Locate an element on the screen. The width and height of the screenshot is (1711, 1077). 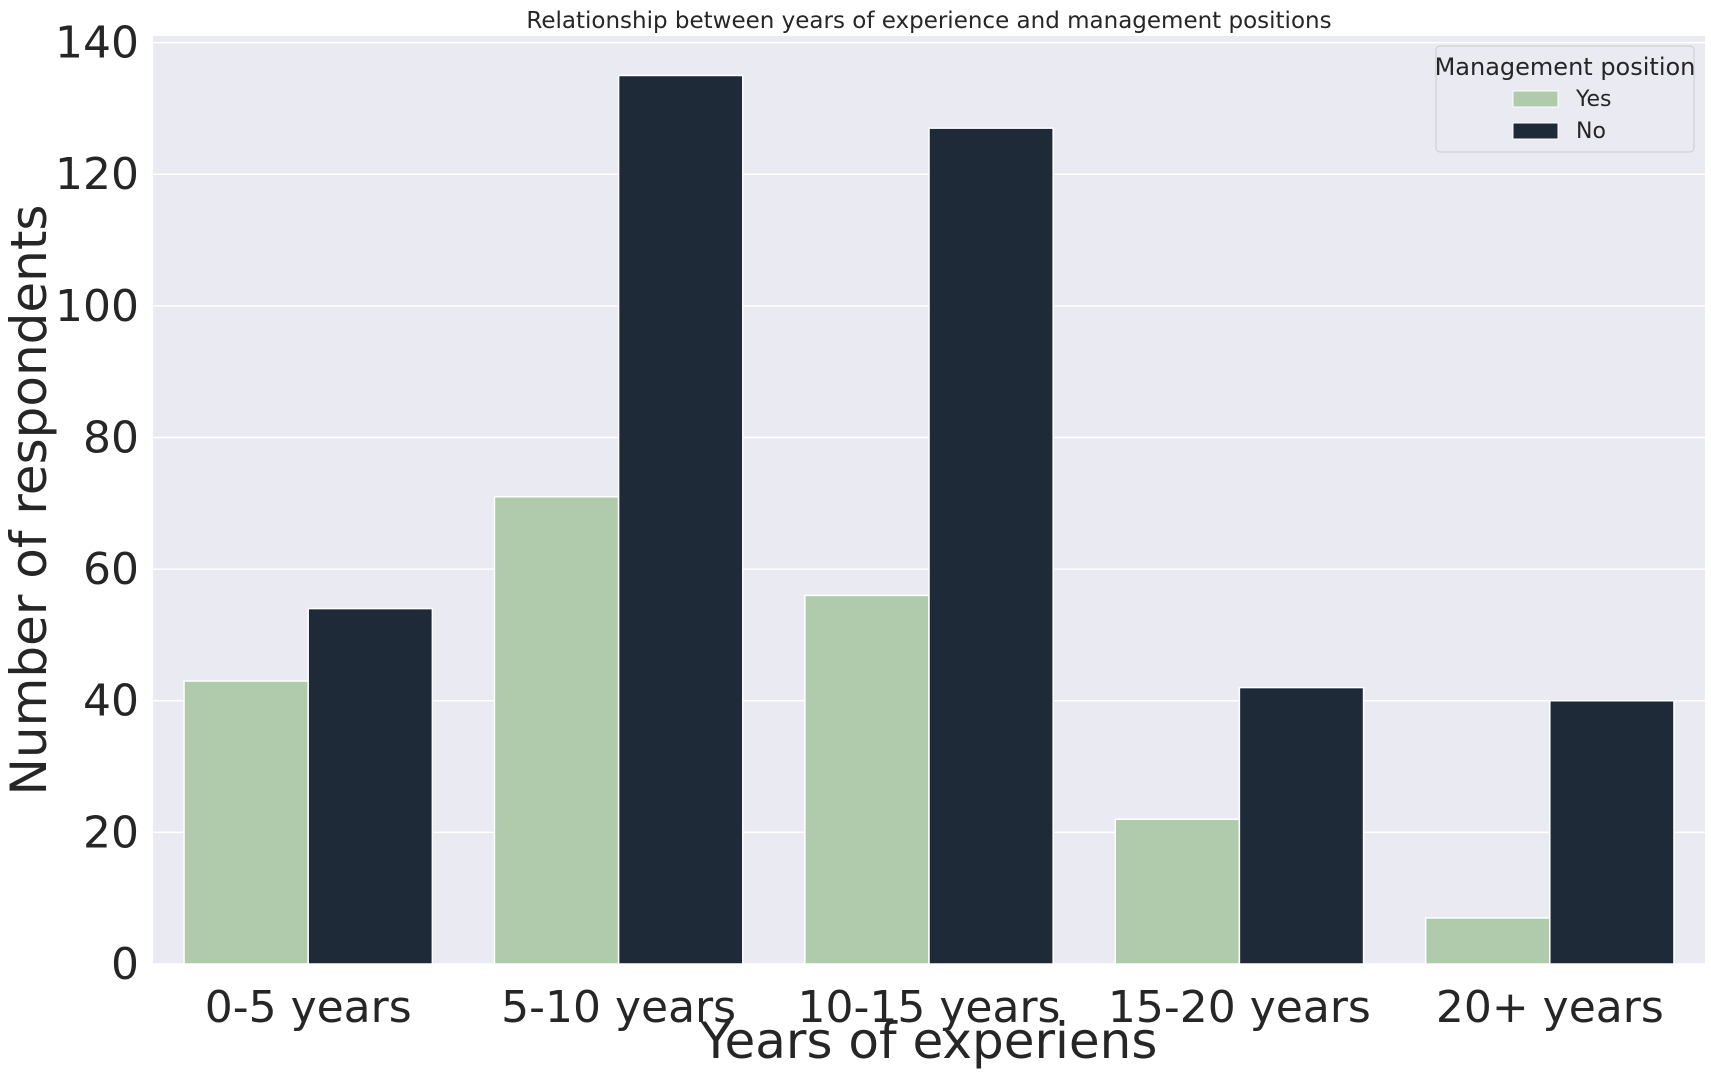
x-tick-label: 5-10 years is located at coordinates (618, 1007).